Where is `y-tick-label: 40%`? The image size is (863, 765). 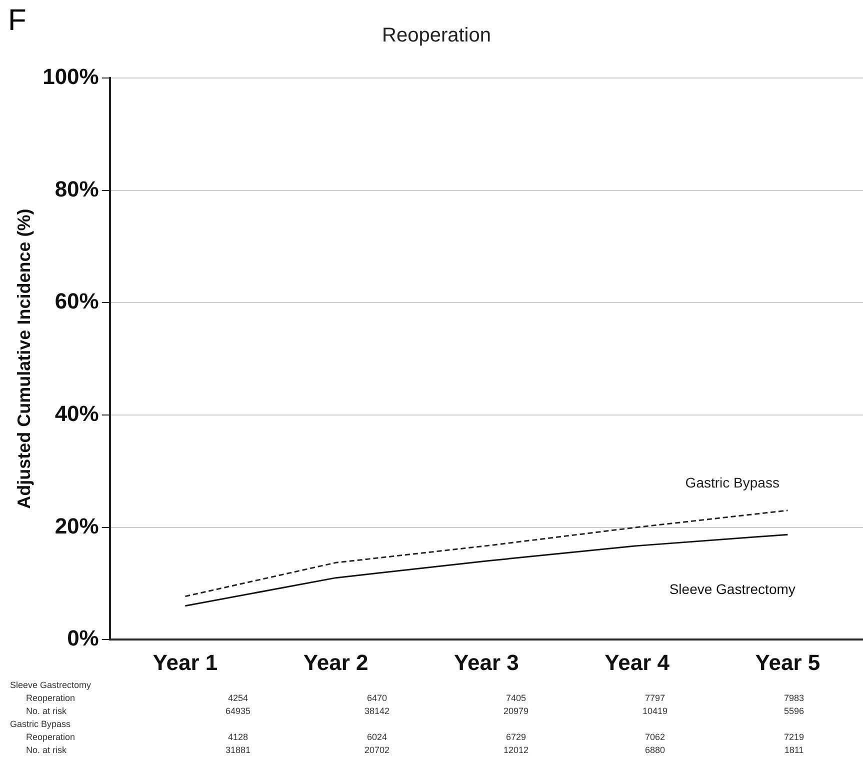 y-tick-label: 40% is located at coordinates (76, 413).